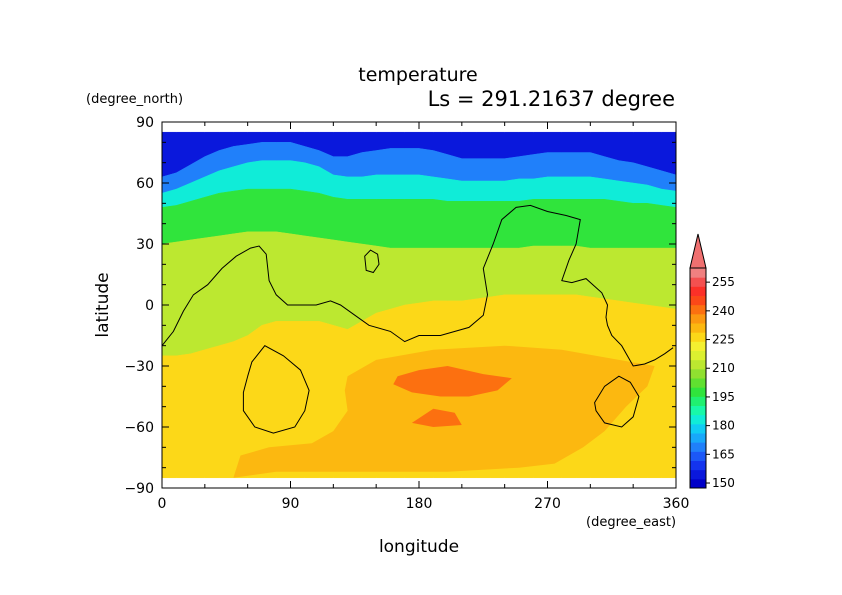 The image size is (842, 595). I want to click on colorbar: 150 165 180 195 210 225 240 255, so click(712, 361).